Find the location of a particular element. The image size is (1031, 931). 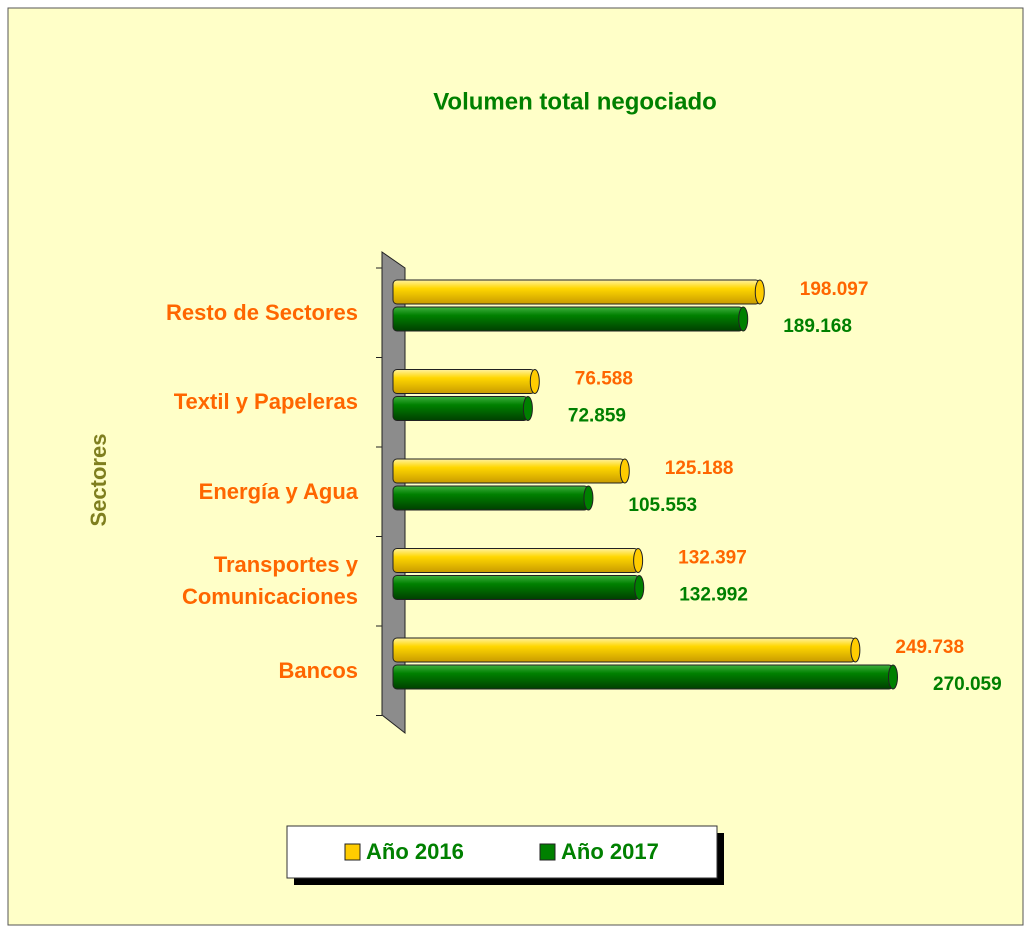

category-label: Transportes y Comunicaciones is located at coordinates (269, 581).